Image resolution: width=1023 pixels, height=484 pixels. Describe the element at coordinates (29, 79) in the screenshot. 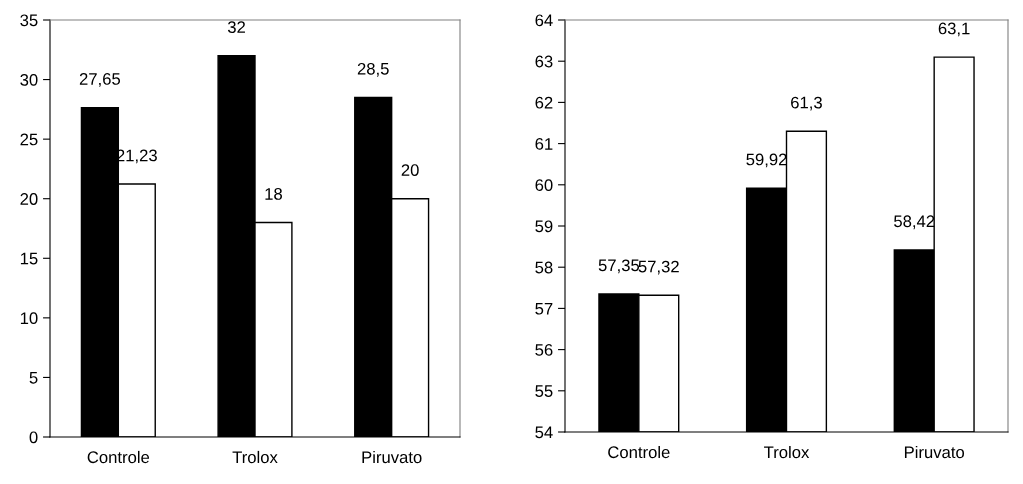

I see `y-tick-label: 30` at that location.